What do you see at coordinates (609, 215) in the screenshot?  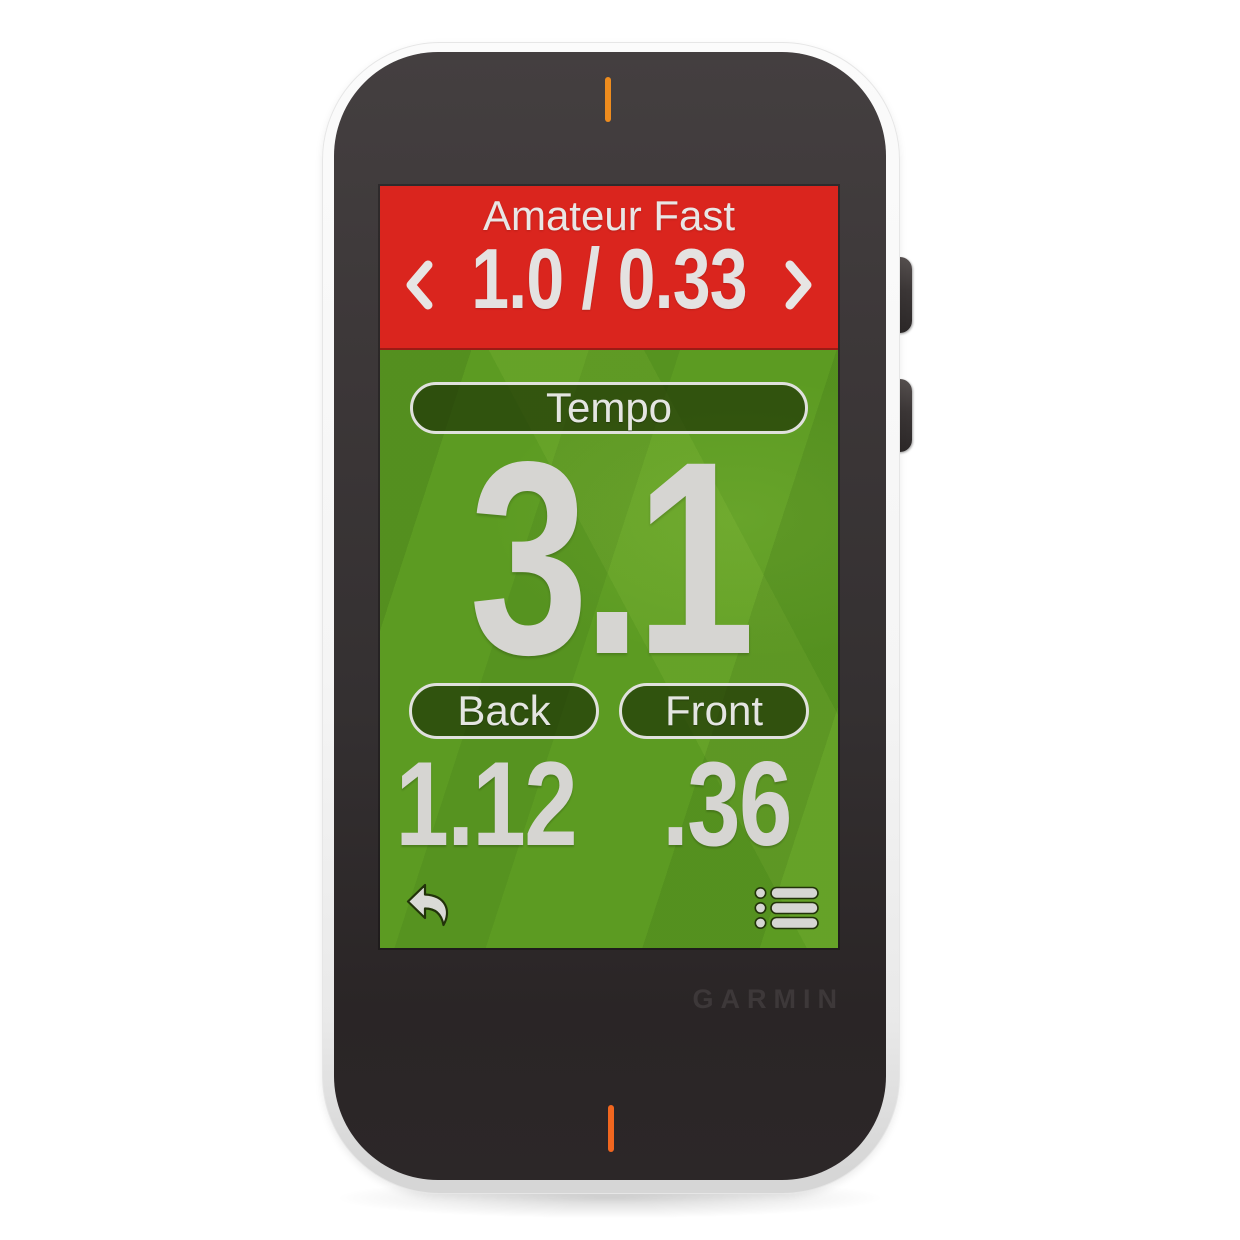 I see `tempo-mode-title: Amateur Fast` at bounding box center [609, 215].